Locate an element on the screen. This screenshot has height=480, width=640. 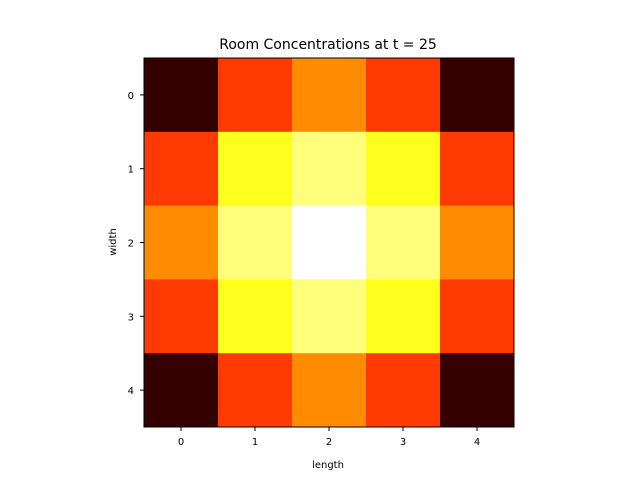
x-tick-label-2: 2 is located at coordinates (329, 442).